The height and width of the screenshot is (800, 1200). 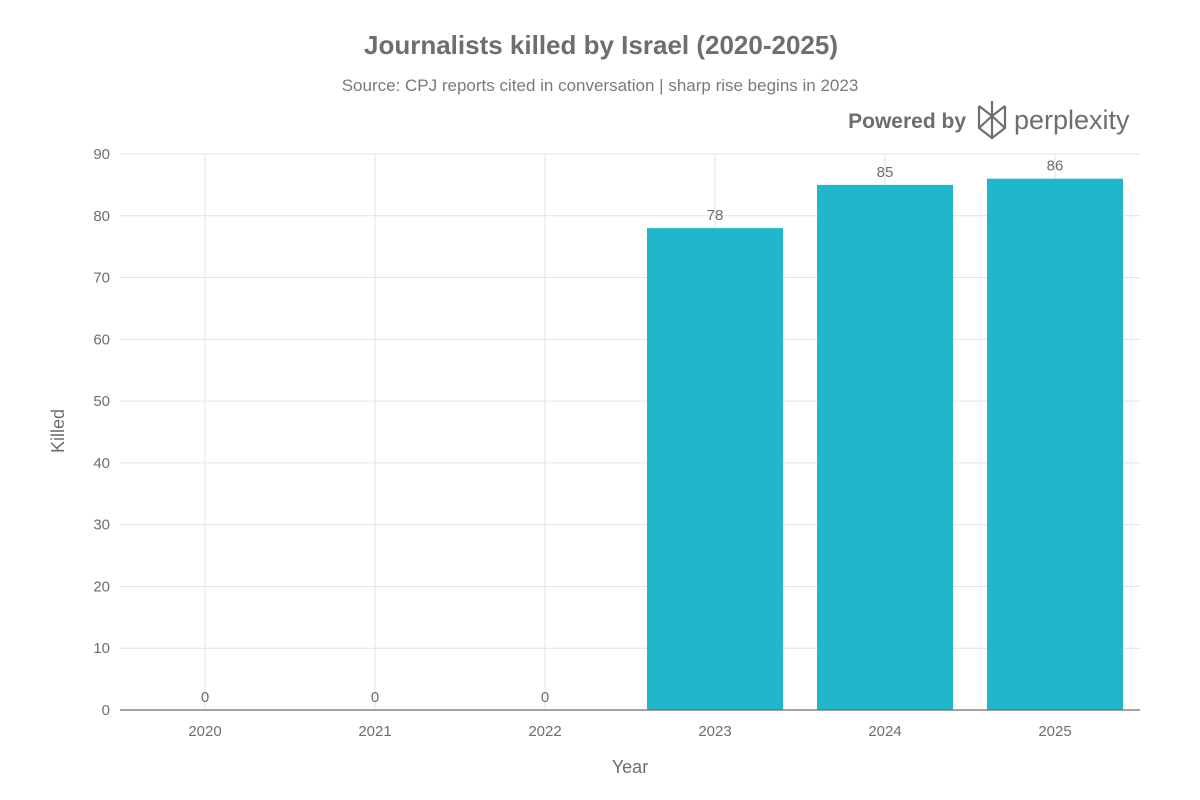 What do you see at coordinates (715, 215) in the screenshot?
I see `data-label-2023: 78` at bounding box center [715, 215].